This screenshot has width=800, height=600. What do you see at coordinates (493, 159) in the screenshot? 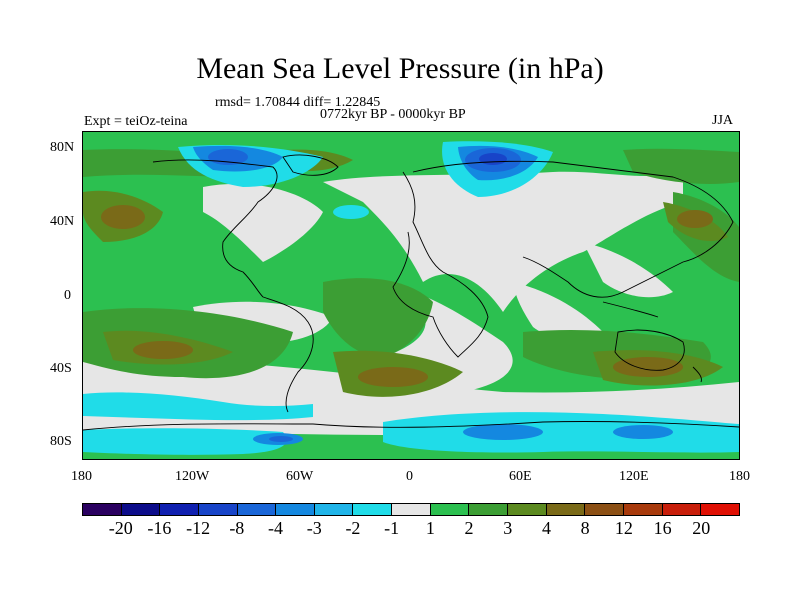
I see `dark-blue-regions` at bounding box center [493, 159].